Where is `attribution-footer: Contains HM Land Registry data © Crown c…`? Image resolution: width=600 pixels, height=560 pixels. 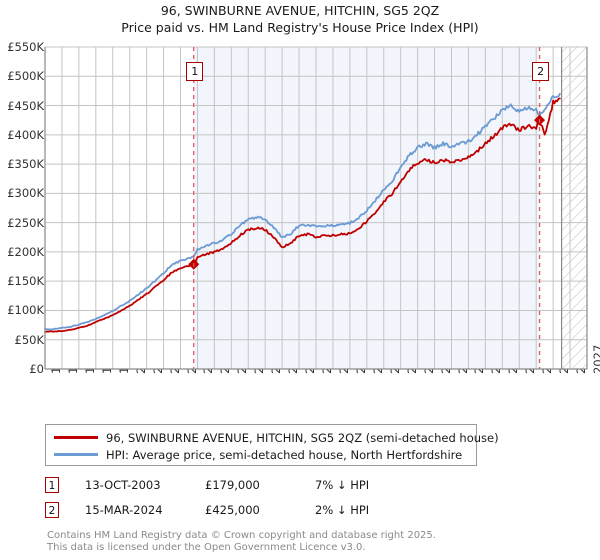
attribution-footer: Contains HM Land Registry data © Crown c… is located at coordinates (307, 541).